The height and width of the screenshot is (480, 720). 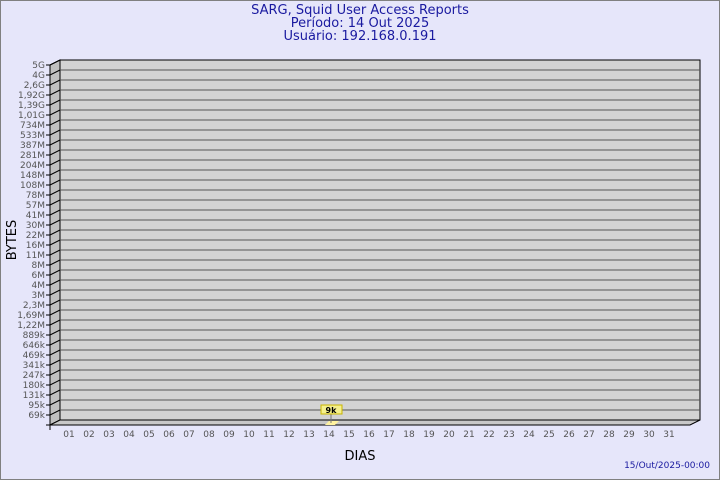 What do you see at coordinates (36, 416) in the screenshot?
I see `y-tick-label: 69k` at bounding box center [36, 416].